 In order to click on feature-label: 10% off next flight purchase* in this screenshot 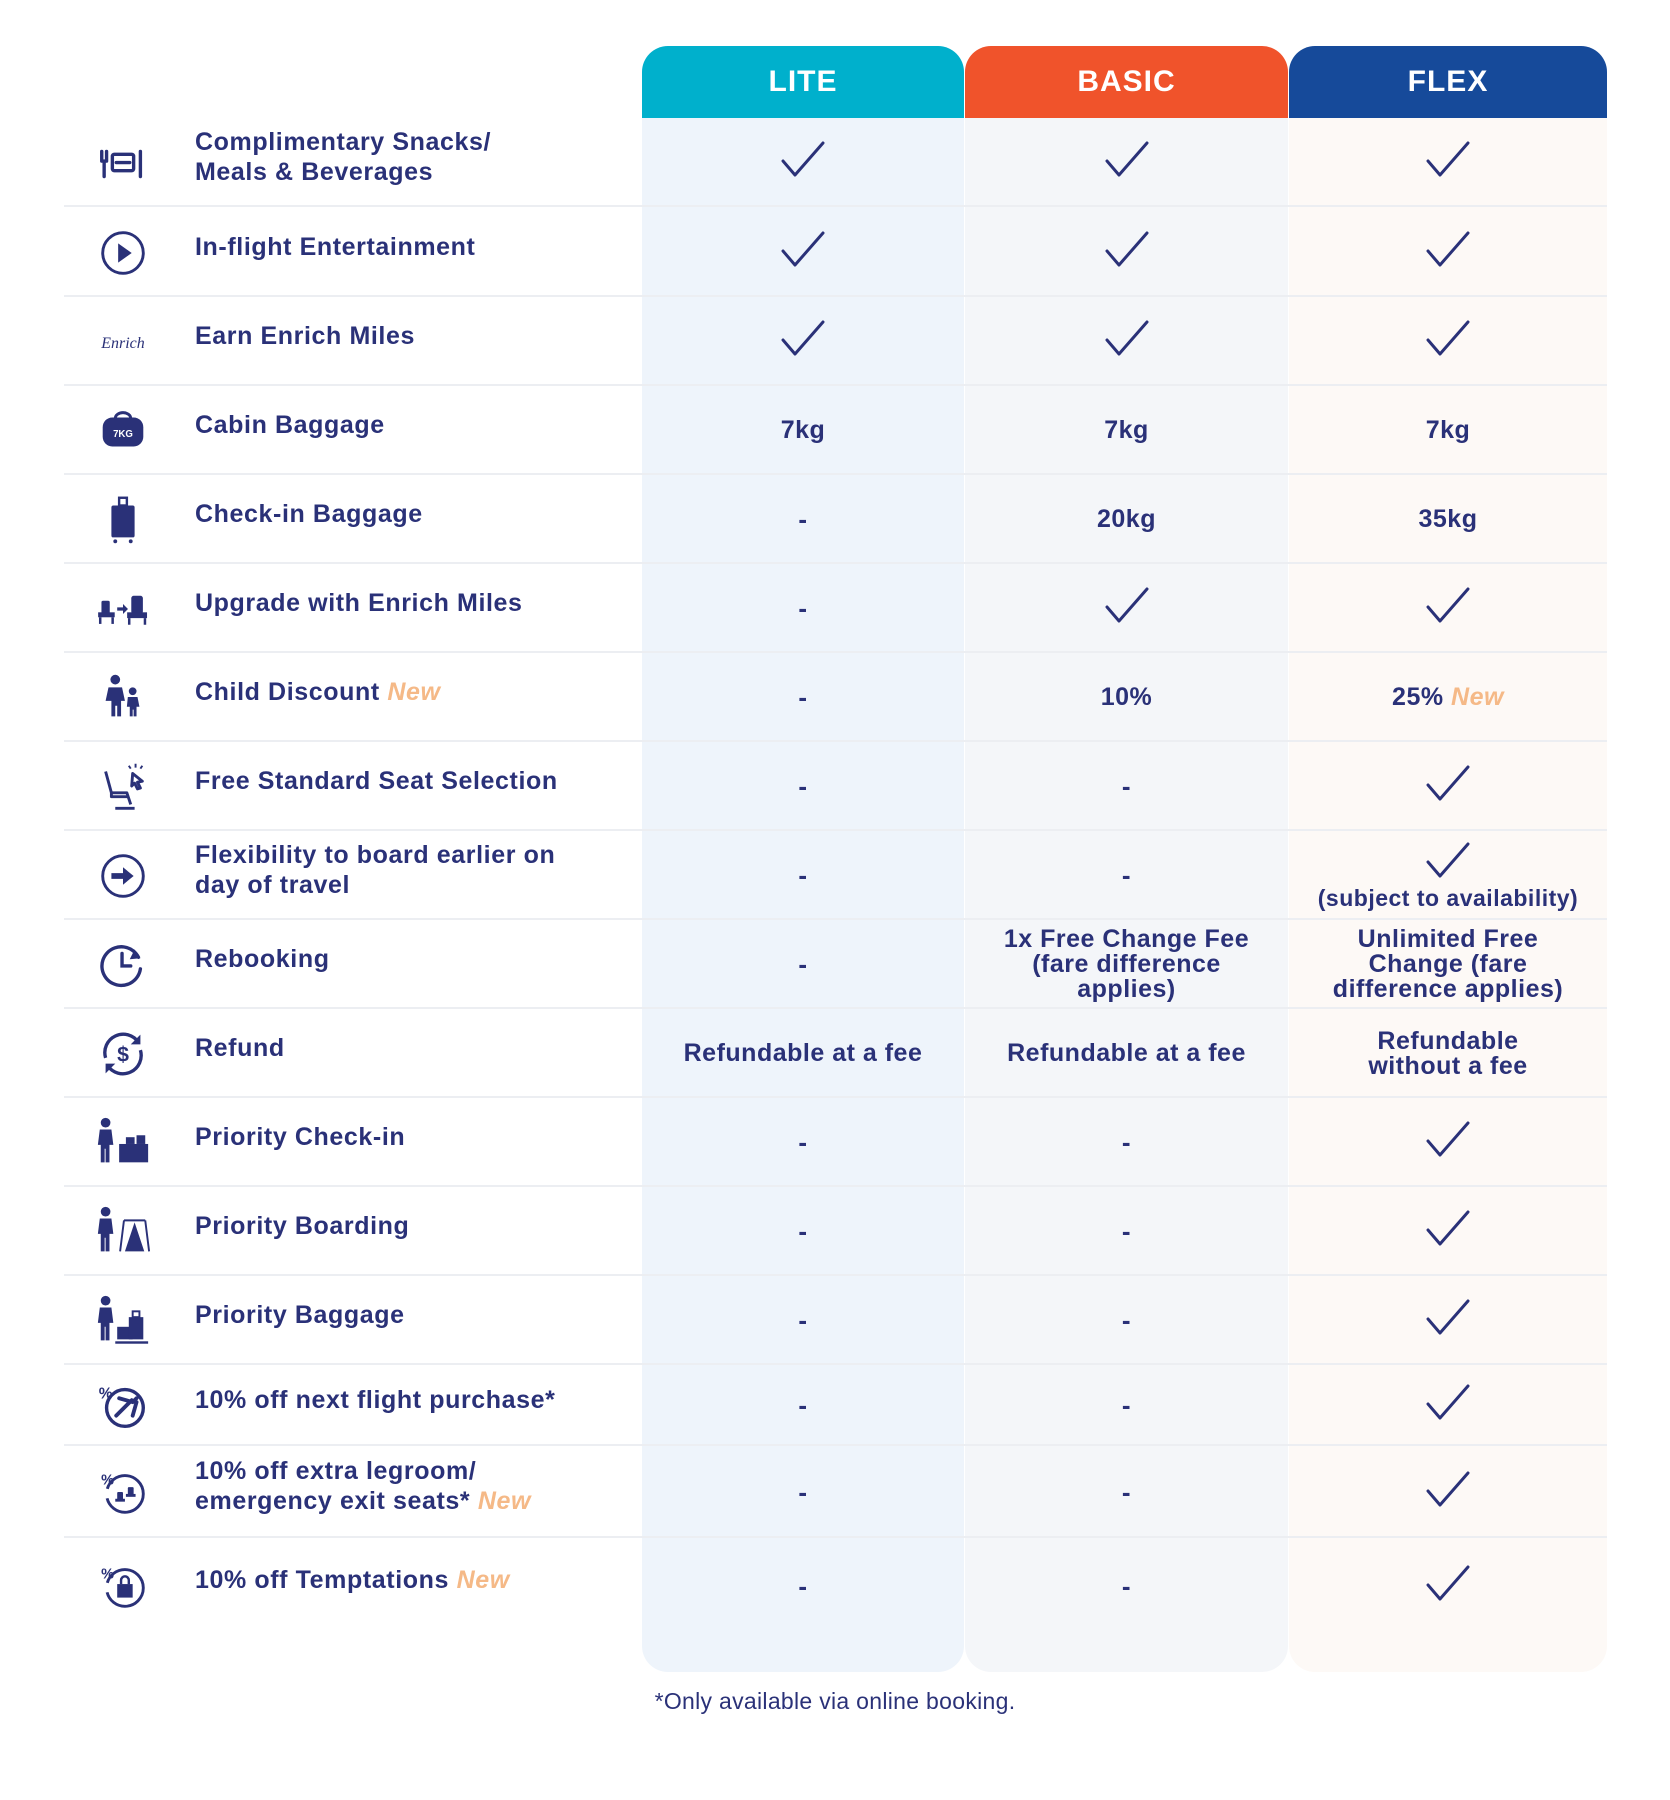, I will do `click(415, 1400)`.